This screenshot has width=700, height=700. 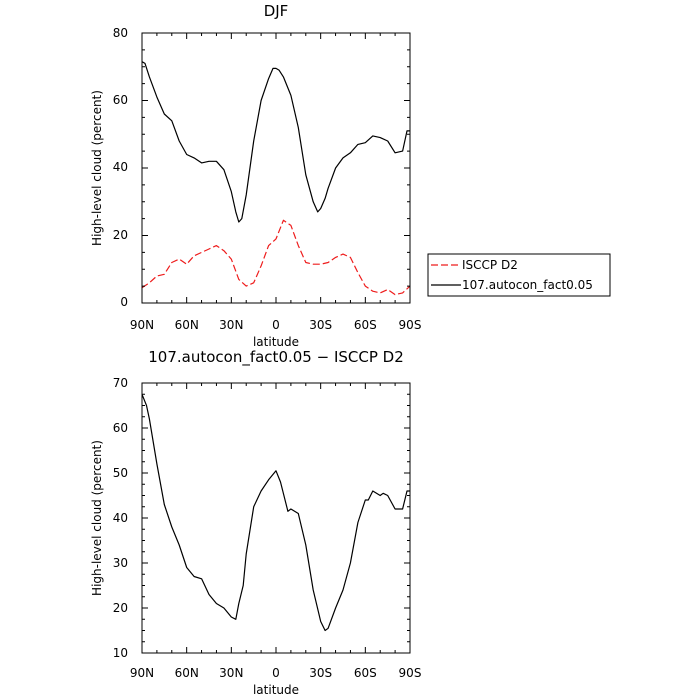 I want to click on chart-legend: ISCCP D2 107.autocon_fact0.05, so click(x=519, y=275).